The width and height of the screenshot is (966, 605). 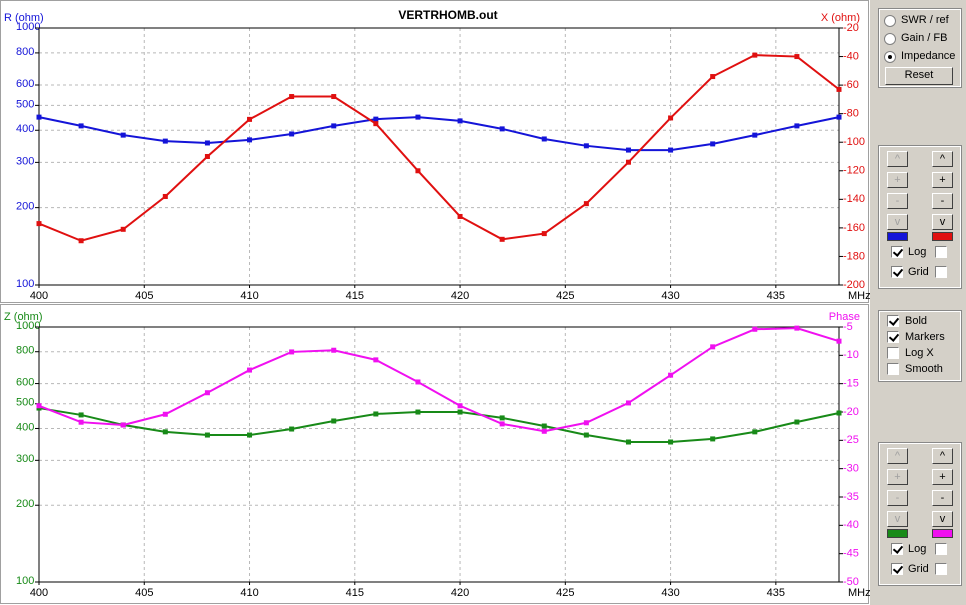 What do you see at coordinates (925, 337) in the screenshot?
I see `checkbox-label: Markers` at bounding box center [925, 337].